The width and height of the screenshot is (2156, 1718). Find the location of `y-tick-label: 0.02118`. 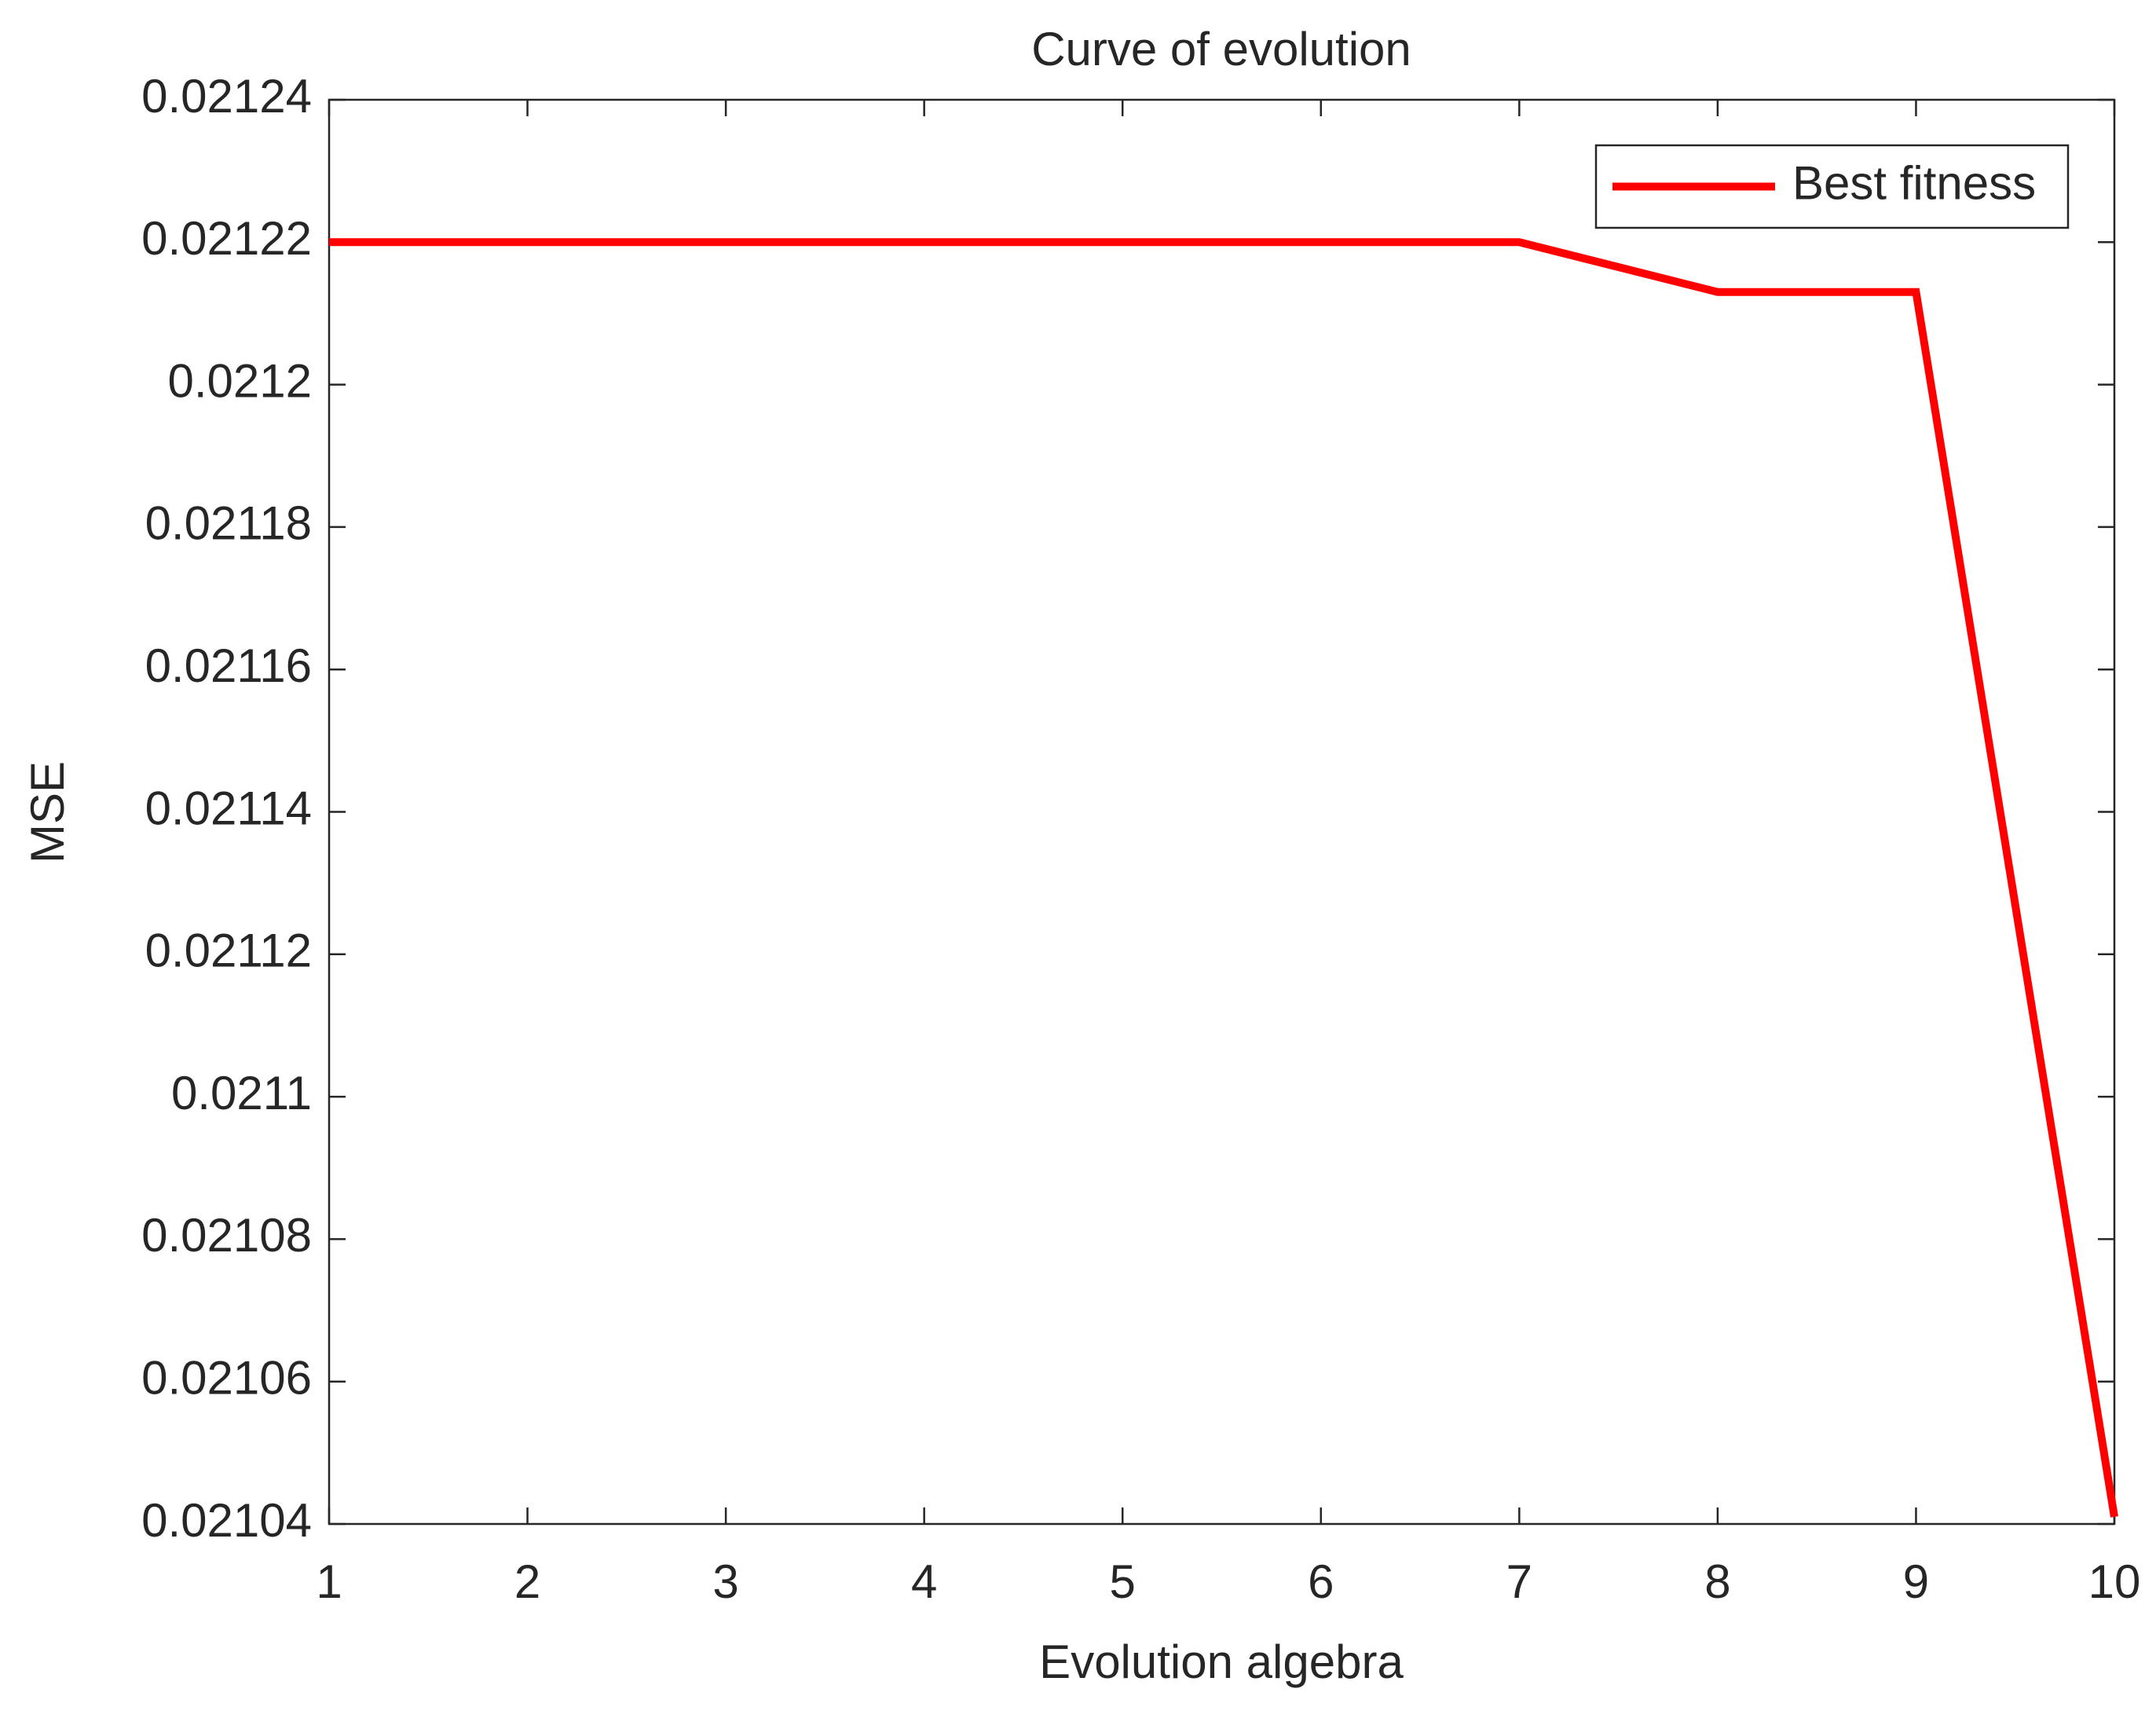

y-tick-label: 0.02118 is located at coordinates (228, 523).